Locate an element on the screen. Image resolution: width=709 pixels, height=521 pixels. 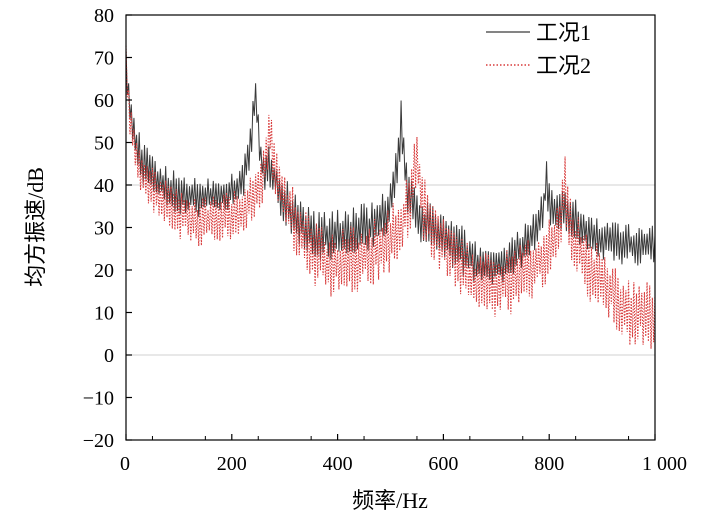
y-tick-label-6: 40 is located at coordinates (104, 186).